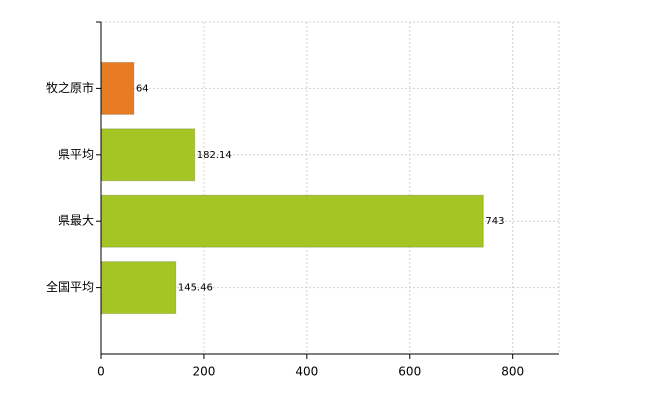  I want to click on x-tick-label: 800, so click(512, 372).